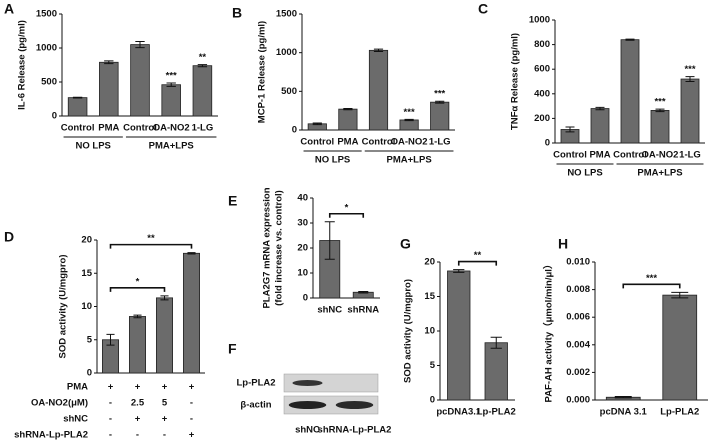  What do you see at coordinates (354, 405) in the screenshot?
I see `blot-band` at bounding box center [354, 405].